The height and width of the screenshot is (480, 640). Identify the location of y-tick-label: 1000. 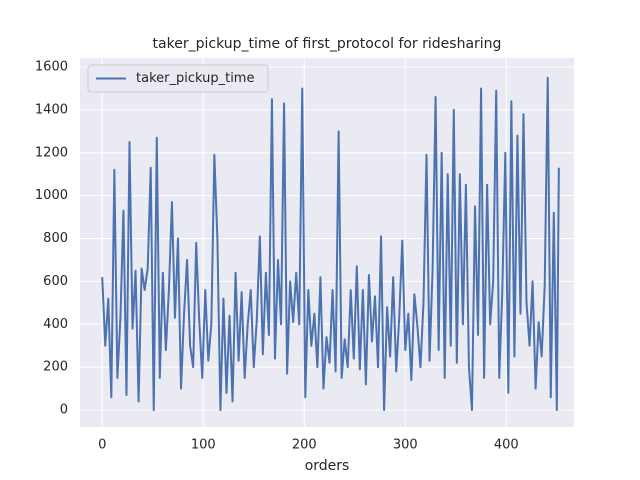
(51, 195).